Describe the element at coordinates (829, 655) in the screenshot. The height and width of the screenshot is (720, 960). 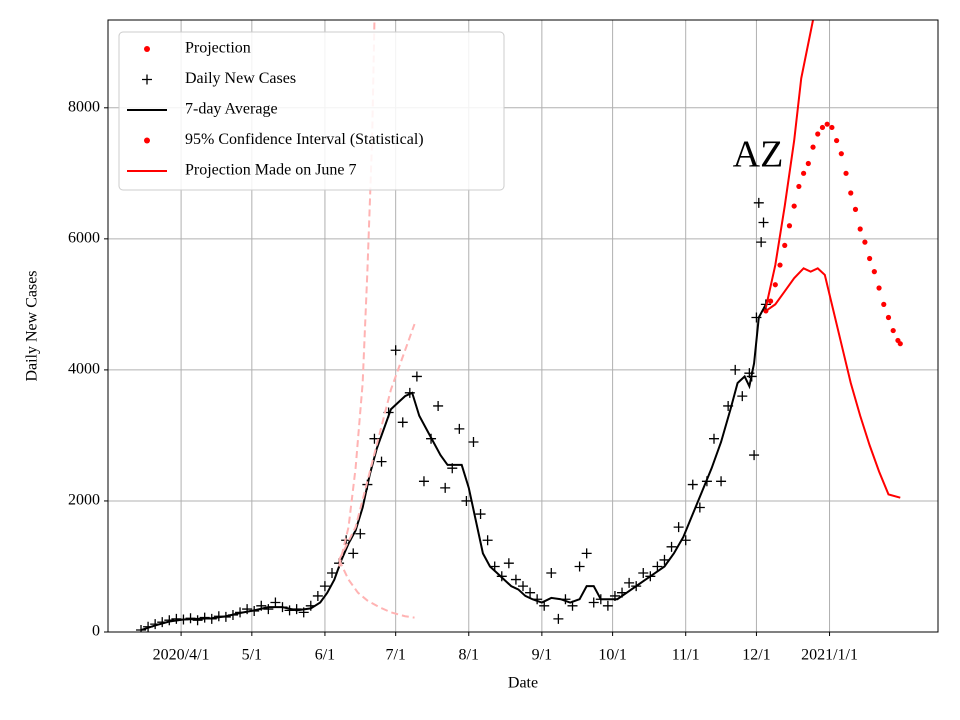
I see `x-tick-label: 2021/1/1` at that location.